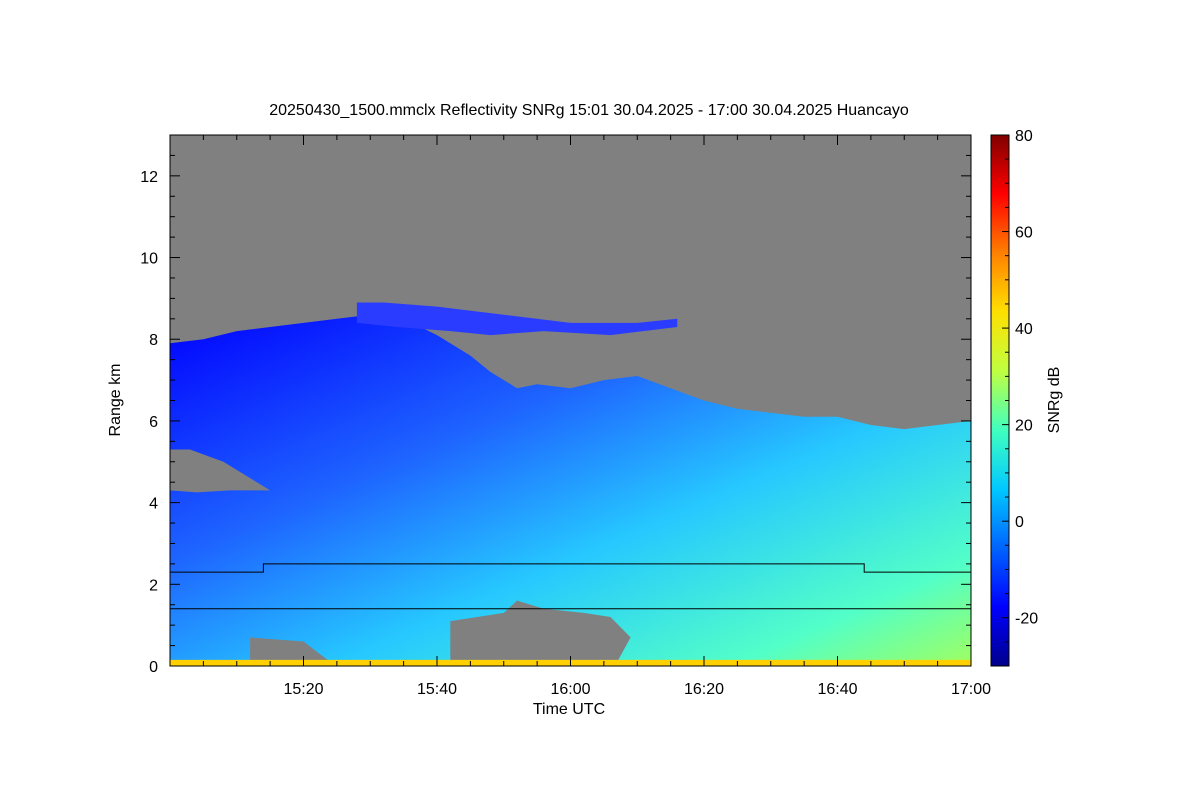 The width and height of the screenshot is (1200, 800). Describe the element at coordinates (540, 631) in the screenshot. I see `no-echo-gap-lower` at that location.